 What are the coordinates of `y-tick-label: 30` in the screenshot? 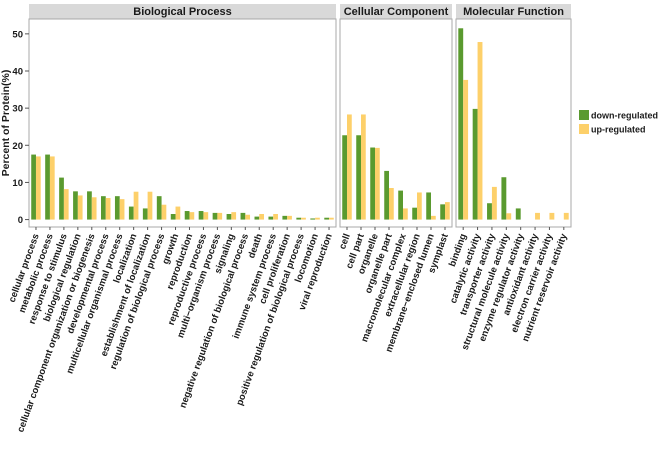 It's located at (17, 109).